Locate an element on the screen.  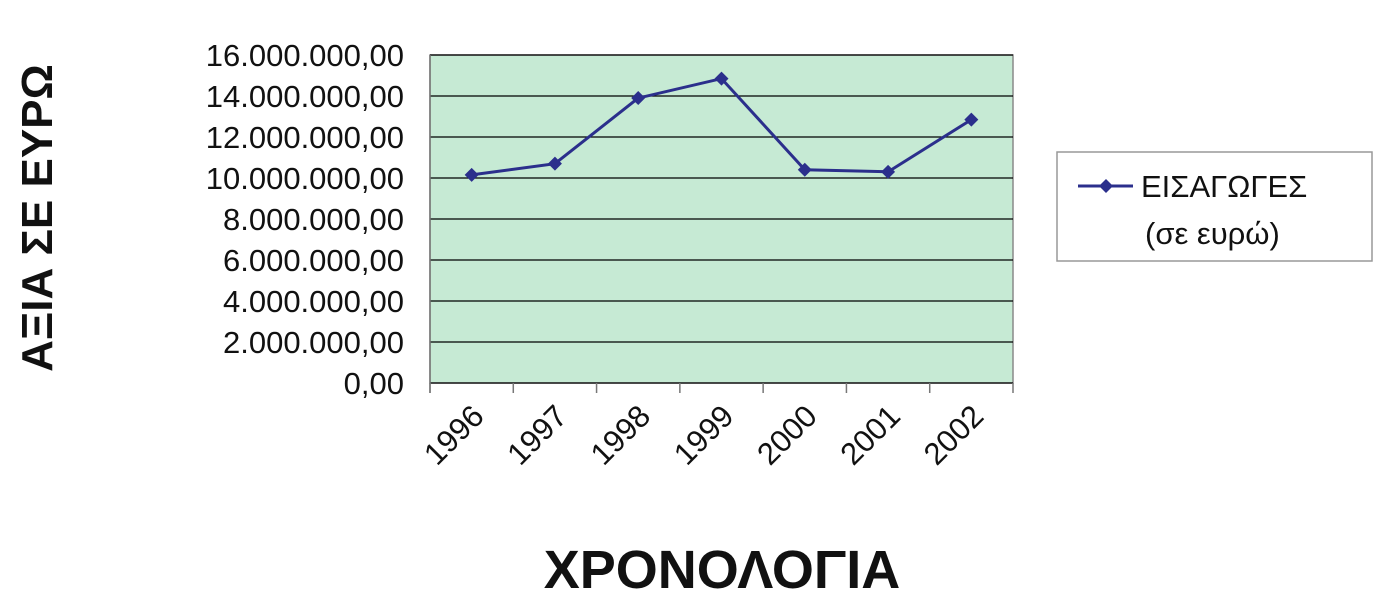
y-tick-label: 4.000.000,00 is located at coordinates (313, 301).